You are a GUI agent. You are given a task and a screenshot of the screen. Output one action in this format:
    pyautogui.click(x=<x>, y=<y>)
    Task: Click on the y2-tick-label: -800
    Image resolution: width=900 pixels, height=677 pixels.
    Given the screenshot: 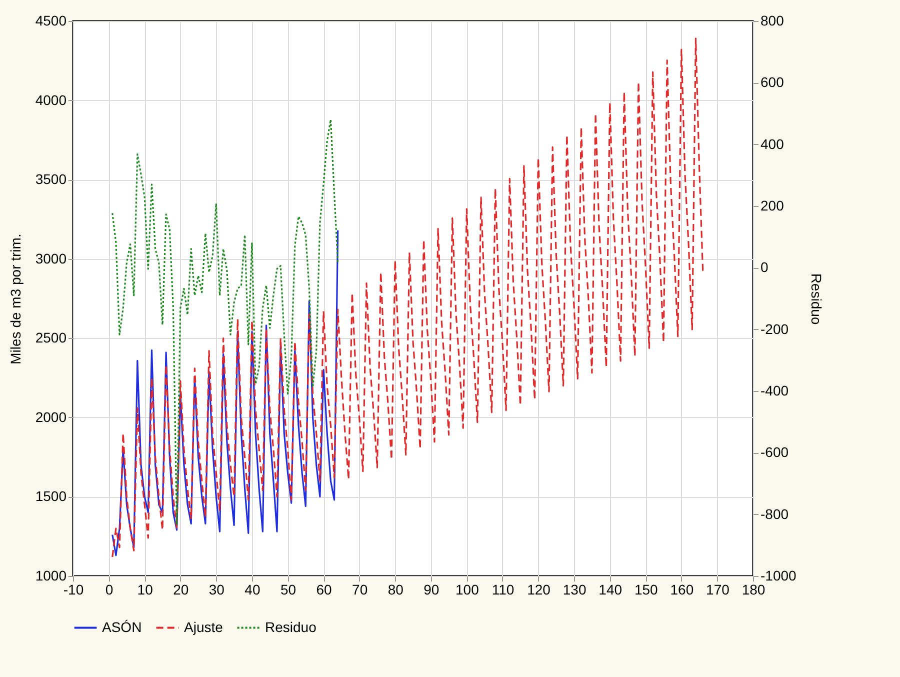 What is the action you would take?
    pyautogui.click(x=774, y=514)
    